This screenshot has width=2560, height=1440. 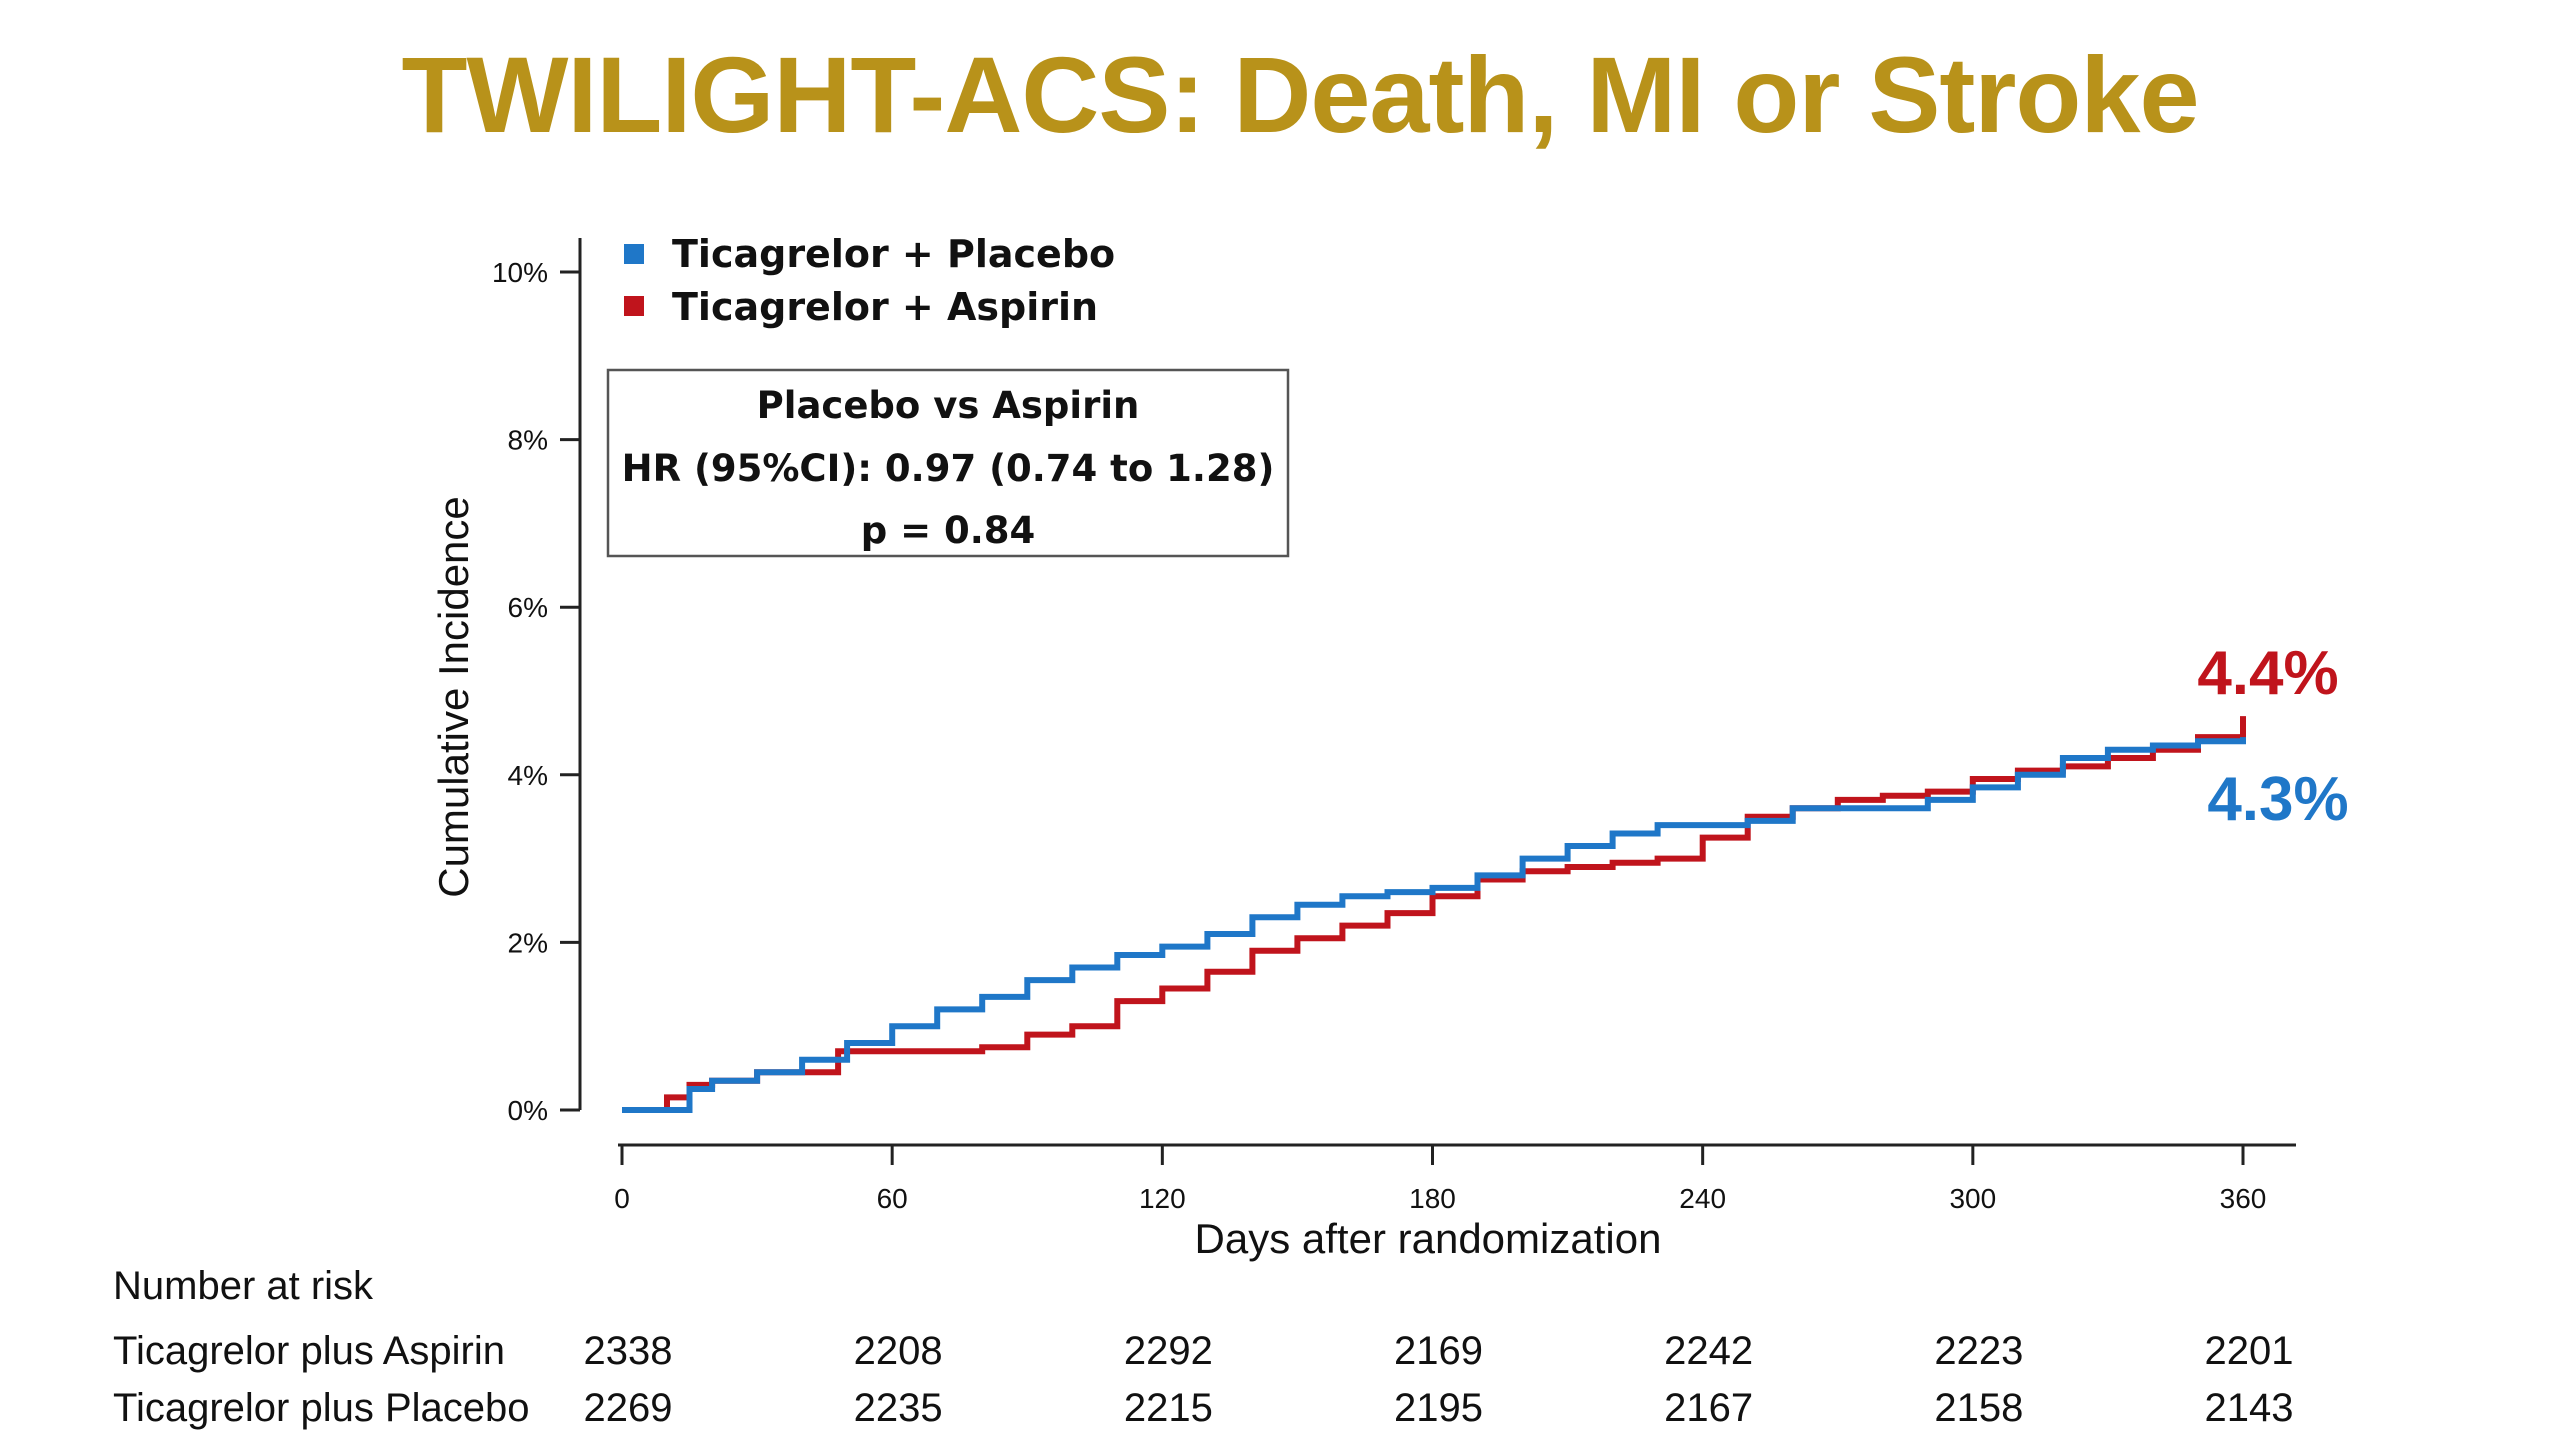 I want to click on y-tick-label: 2%, so click(x=528, y=942).